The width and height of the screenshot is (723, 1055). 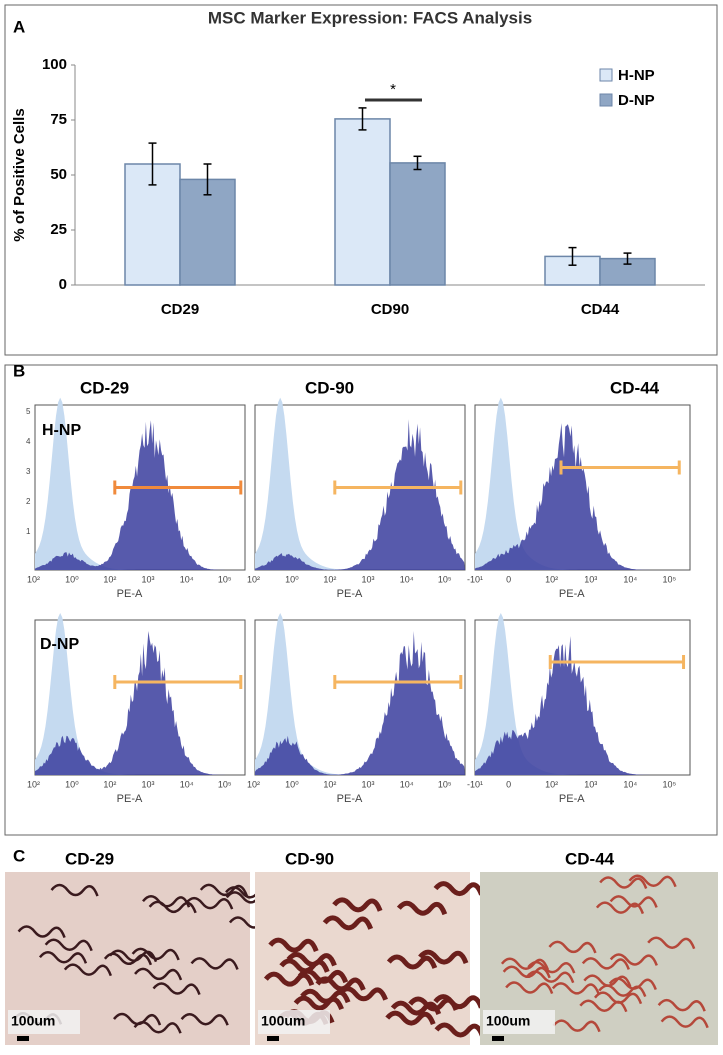 I want to click on column-header: CD-29, so click(x=104, y=387).